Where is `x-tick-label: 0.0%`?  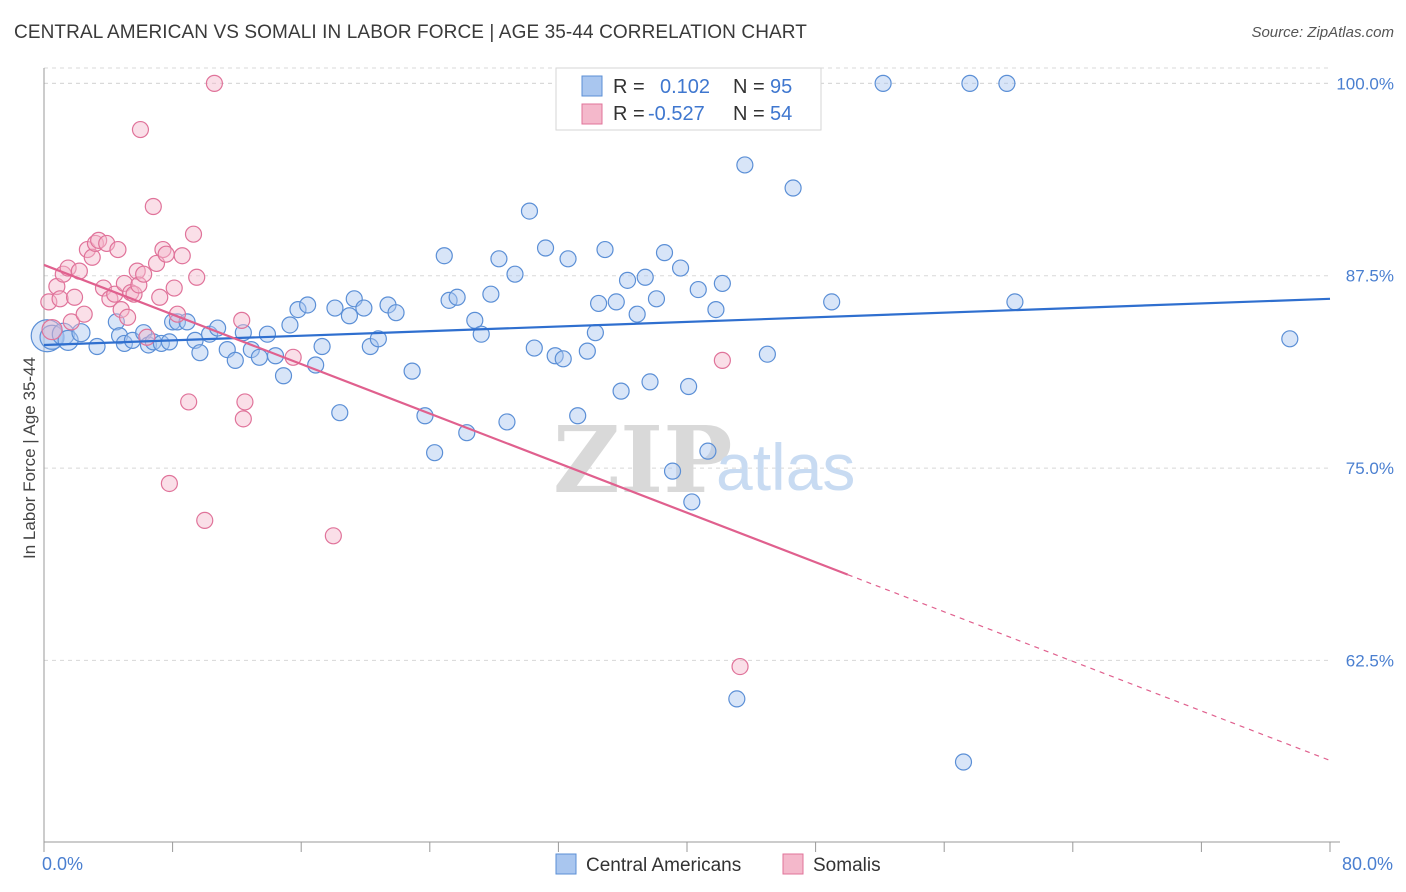
x-tick-label: 0.0% is located at coordinates (62, 864).